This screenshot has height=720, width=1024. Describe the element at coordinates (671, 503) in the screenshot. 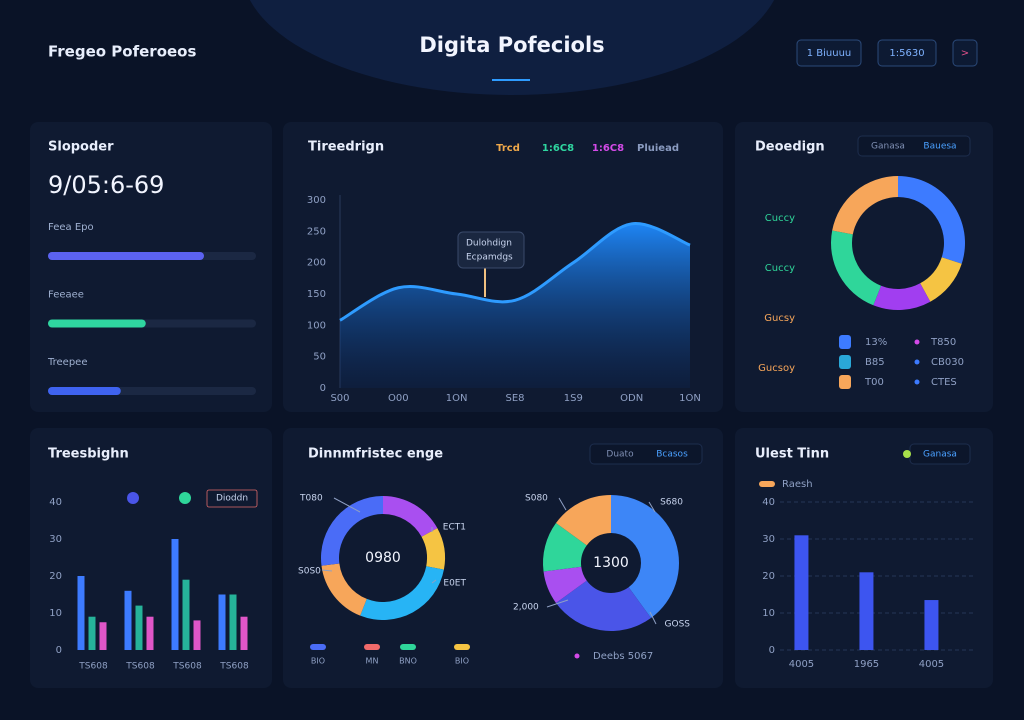

I see `donut-label: S680` at that location.